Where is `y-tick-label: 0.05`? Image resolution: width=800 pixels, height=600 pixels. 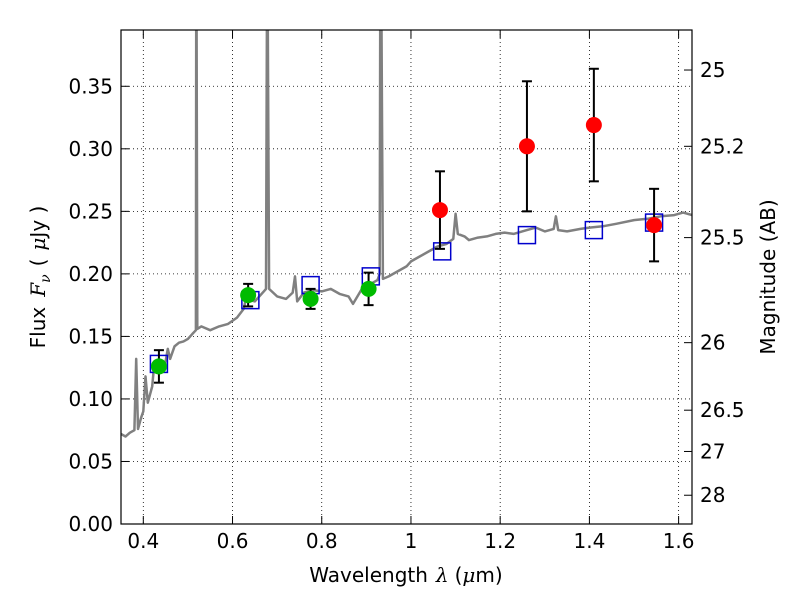
y-tick-label: 0.05 is located at coordinates (90, 461).